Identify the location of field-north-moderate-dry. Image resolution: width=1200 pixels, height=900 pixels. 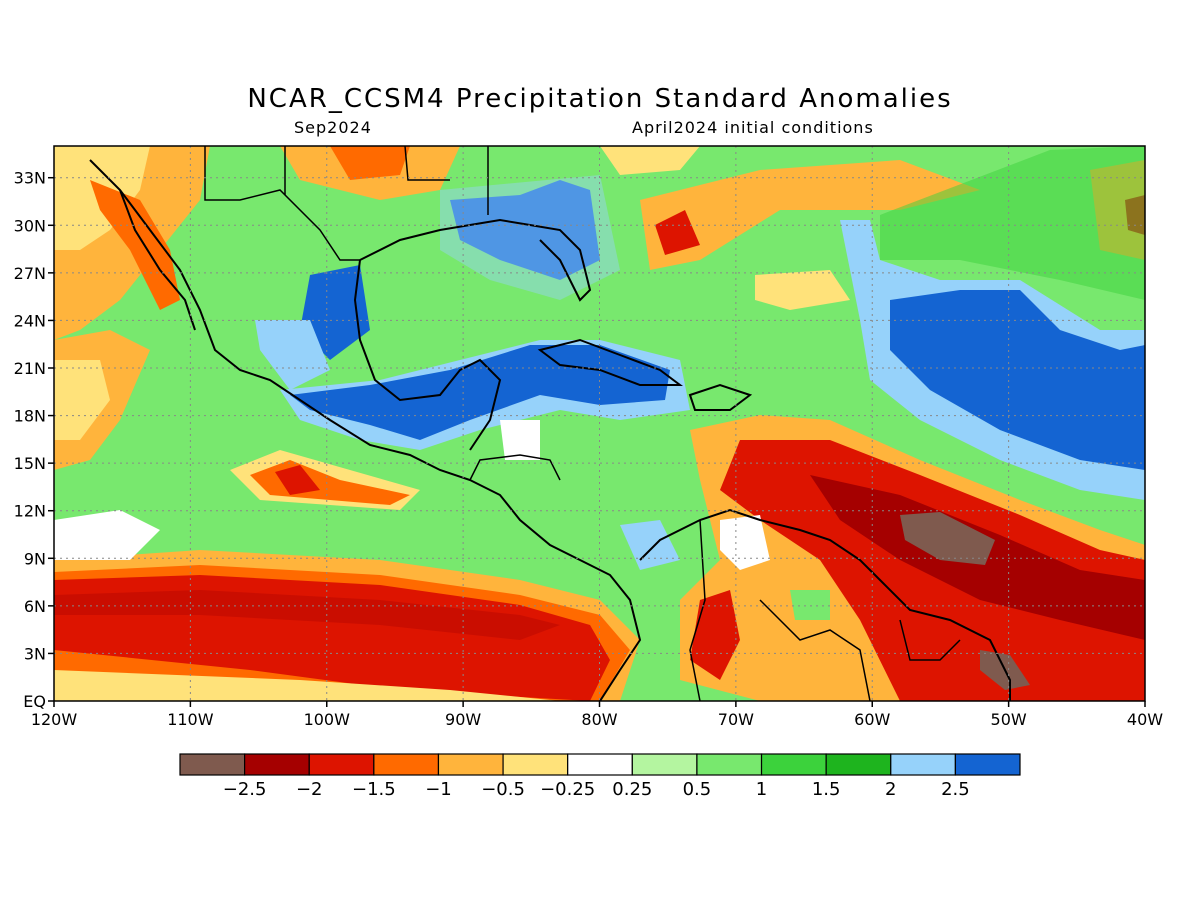
(370, 163).